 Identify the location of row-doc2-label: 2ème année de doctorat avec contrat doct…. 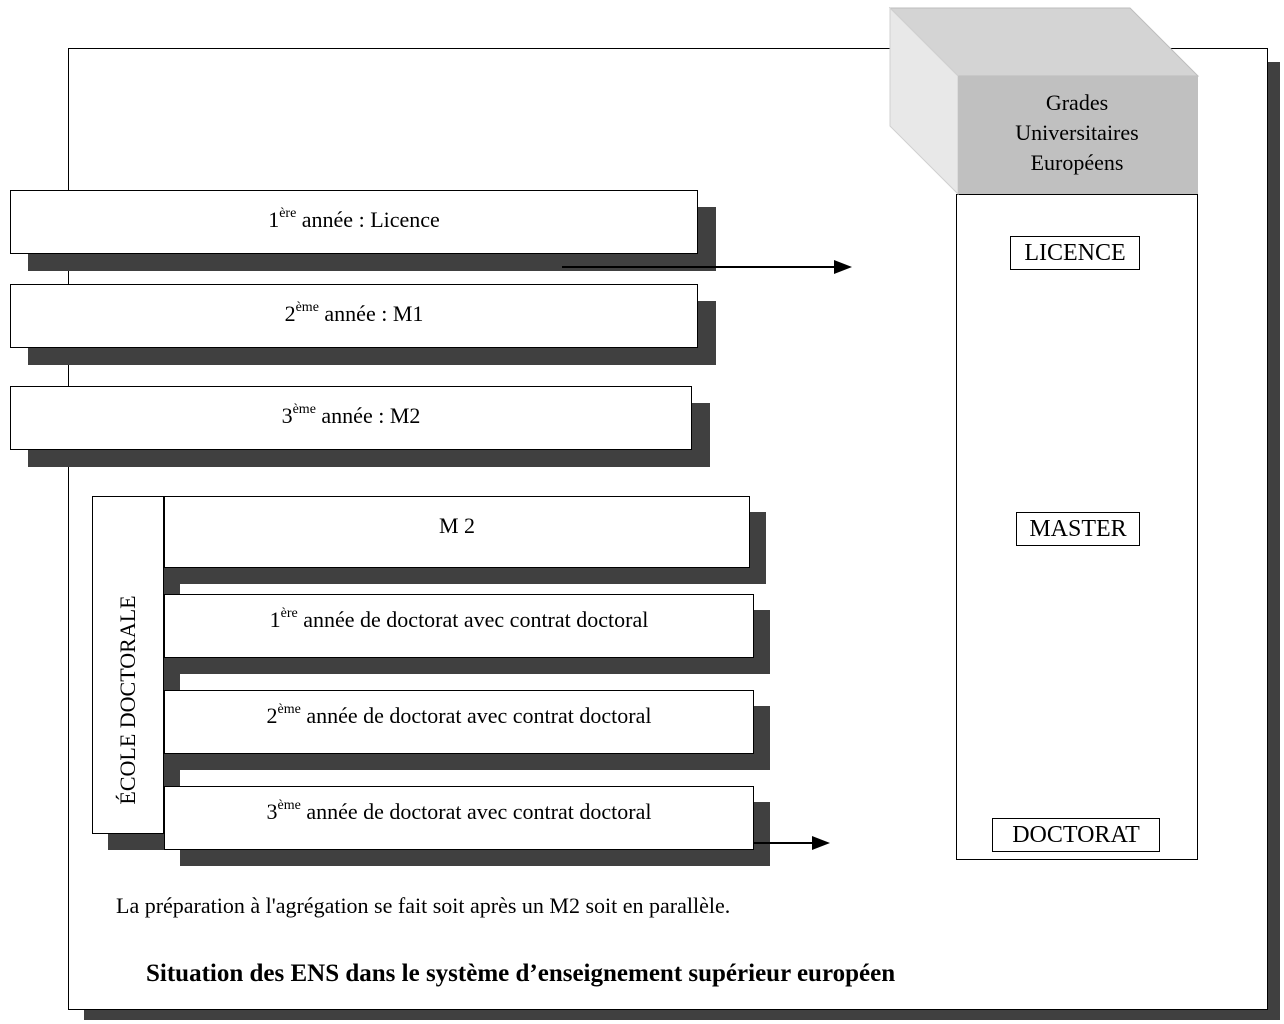
(459, 714).